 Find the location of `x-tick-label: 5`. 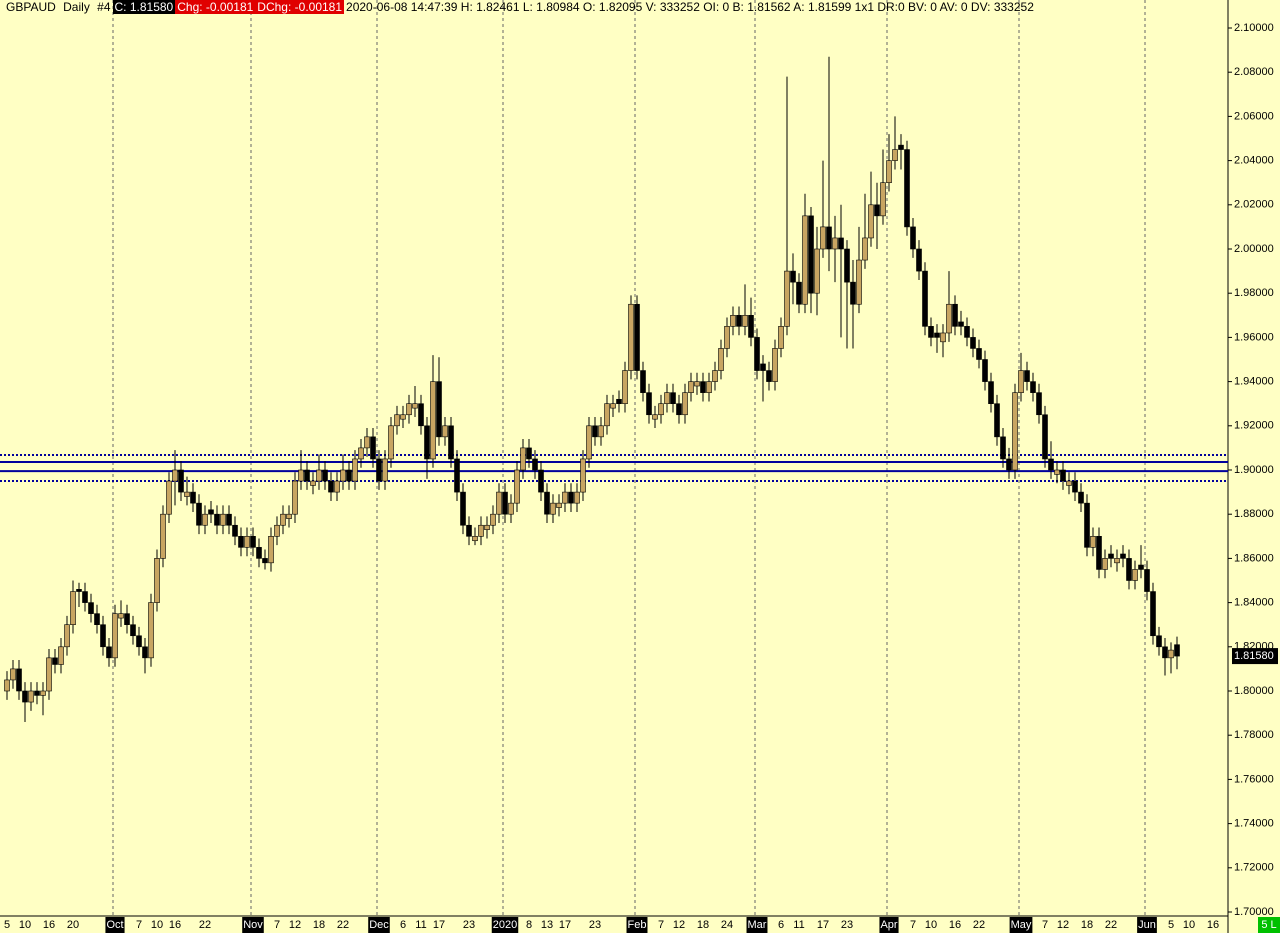

x-tick-label: 5 is located at coordinates (1171, 925).